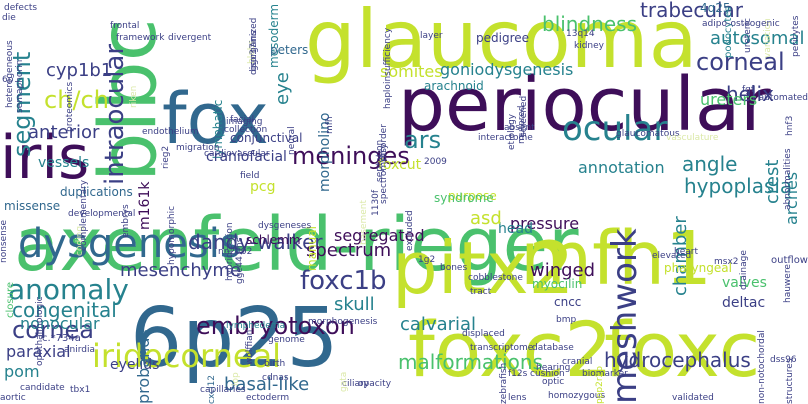  Describe the element at coordinates (215, 119) in the screenshot. I see `cloud-word: fox` at that location.